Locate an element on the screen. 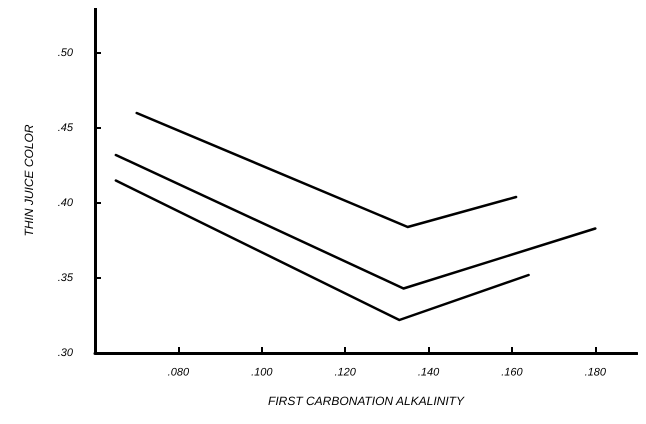 The image size is (646, 424). y-tick-label: .50 is located at coordinates (66, 53).